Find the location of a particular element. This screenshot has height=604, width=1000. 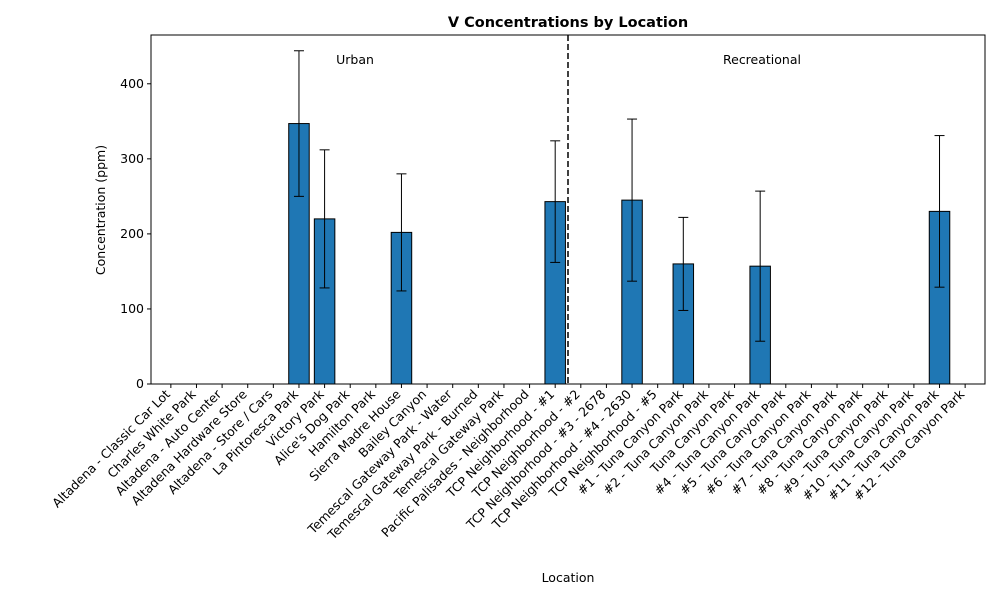

y-axis-label: Concentration (ppm) is located at coordinates (100, 210).